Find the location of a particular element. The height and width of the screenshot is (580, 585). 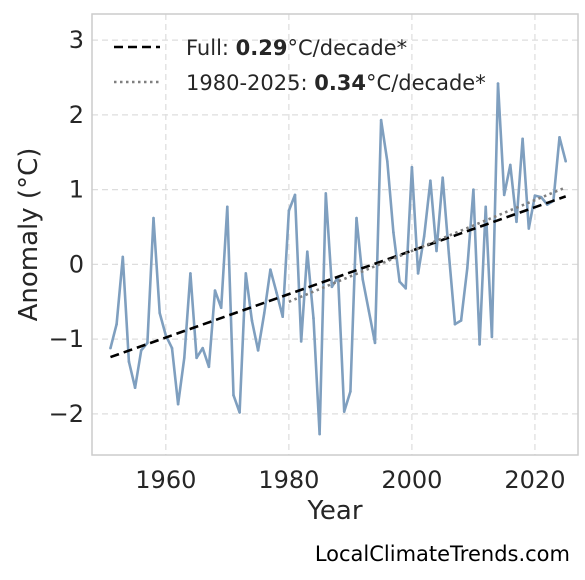

y-tick-label: 0 is located at coordinates (76, 264).